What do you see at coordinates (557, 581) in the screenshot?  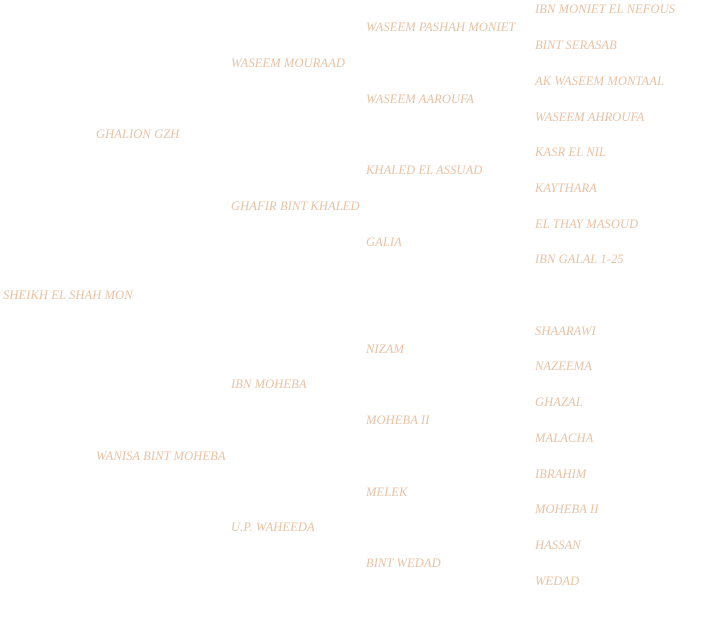 I see `gen4-ancestor-16: WEDAD` at bounding box center [557, 581].